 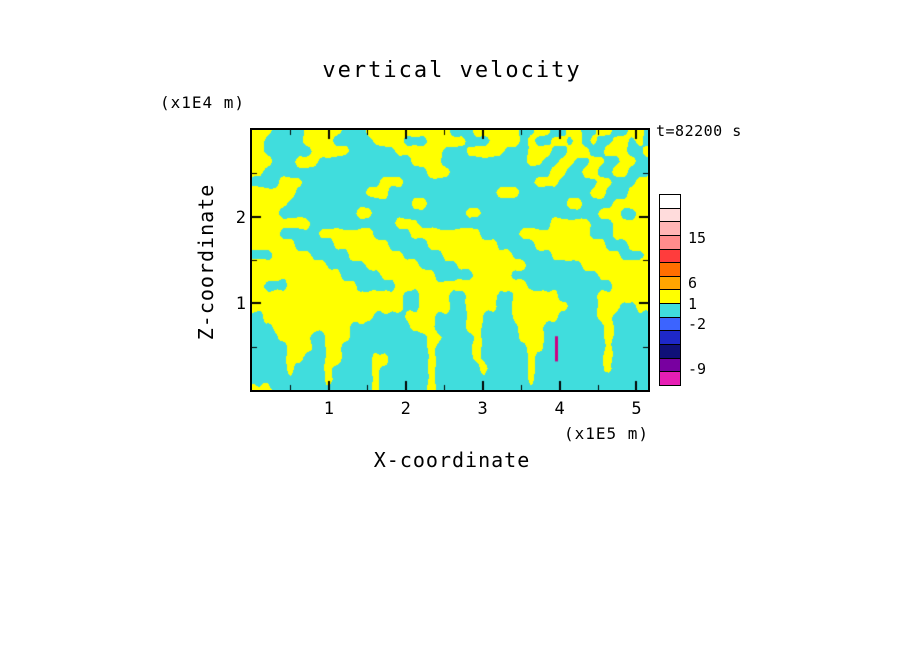 What do you see at coordinates (329, 409) in the screenshot?
I see `x-tick-label: 1` at bounding box center [329, 409].